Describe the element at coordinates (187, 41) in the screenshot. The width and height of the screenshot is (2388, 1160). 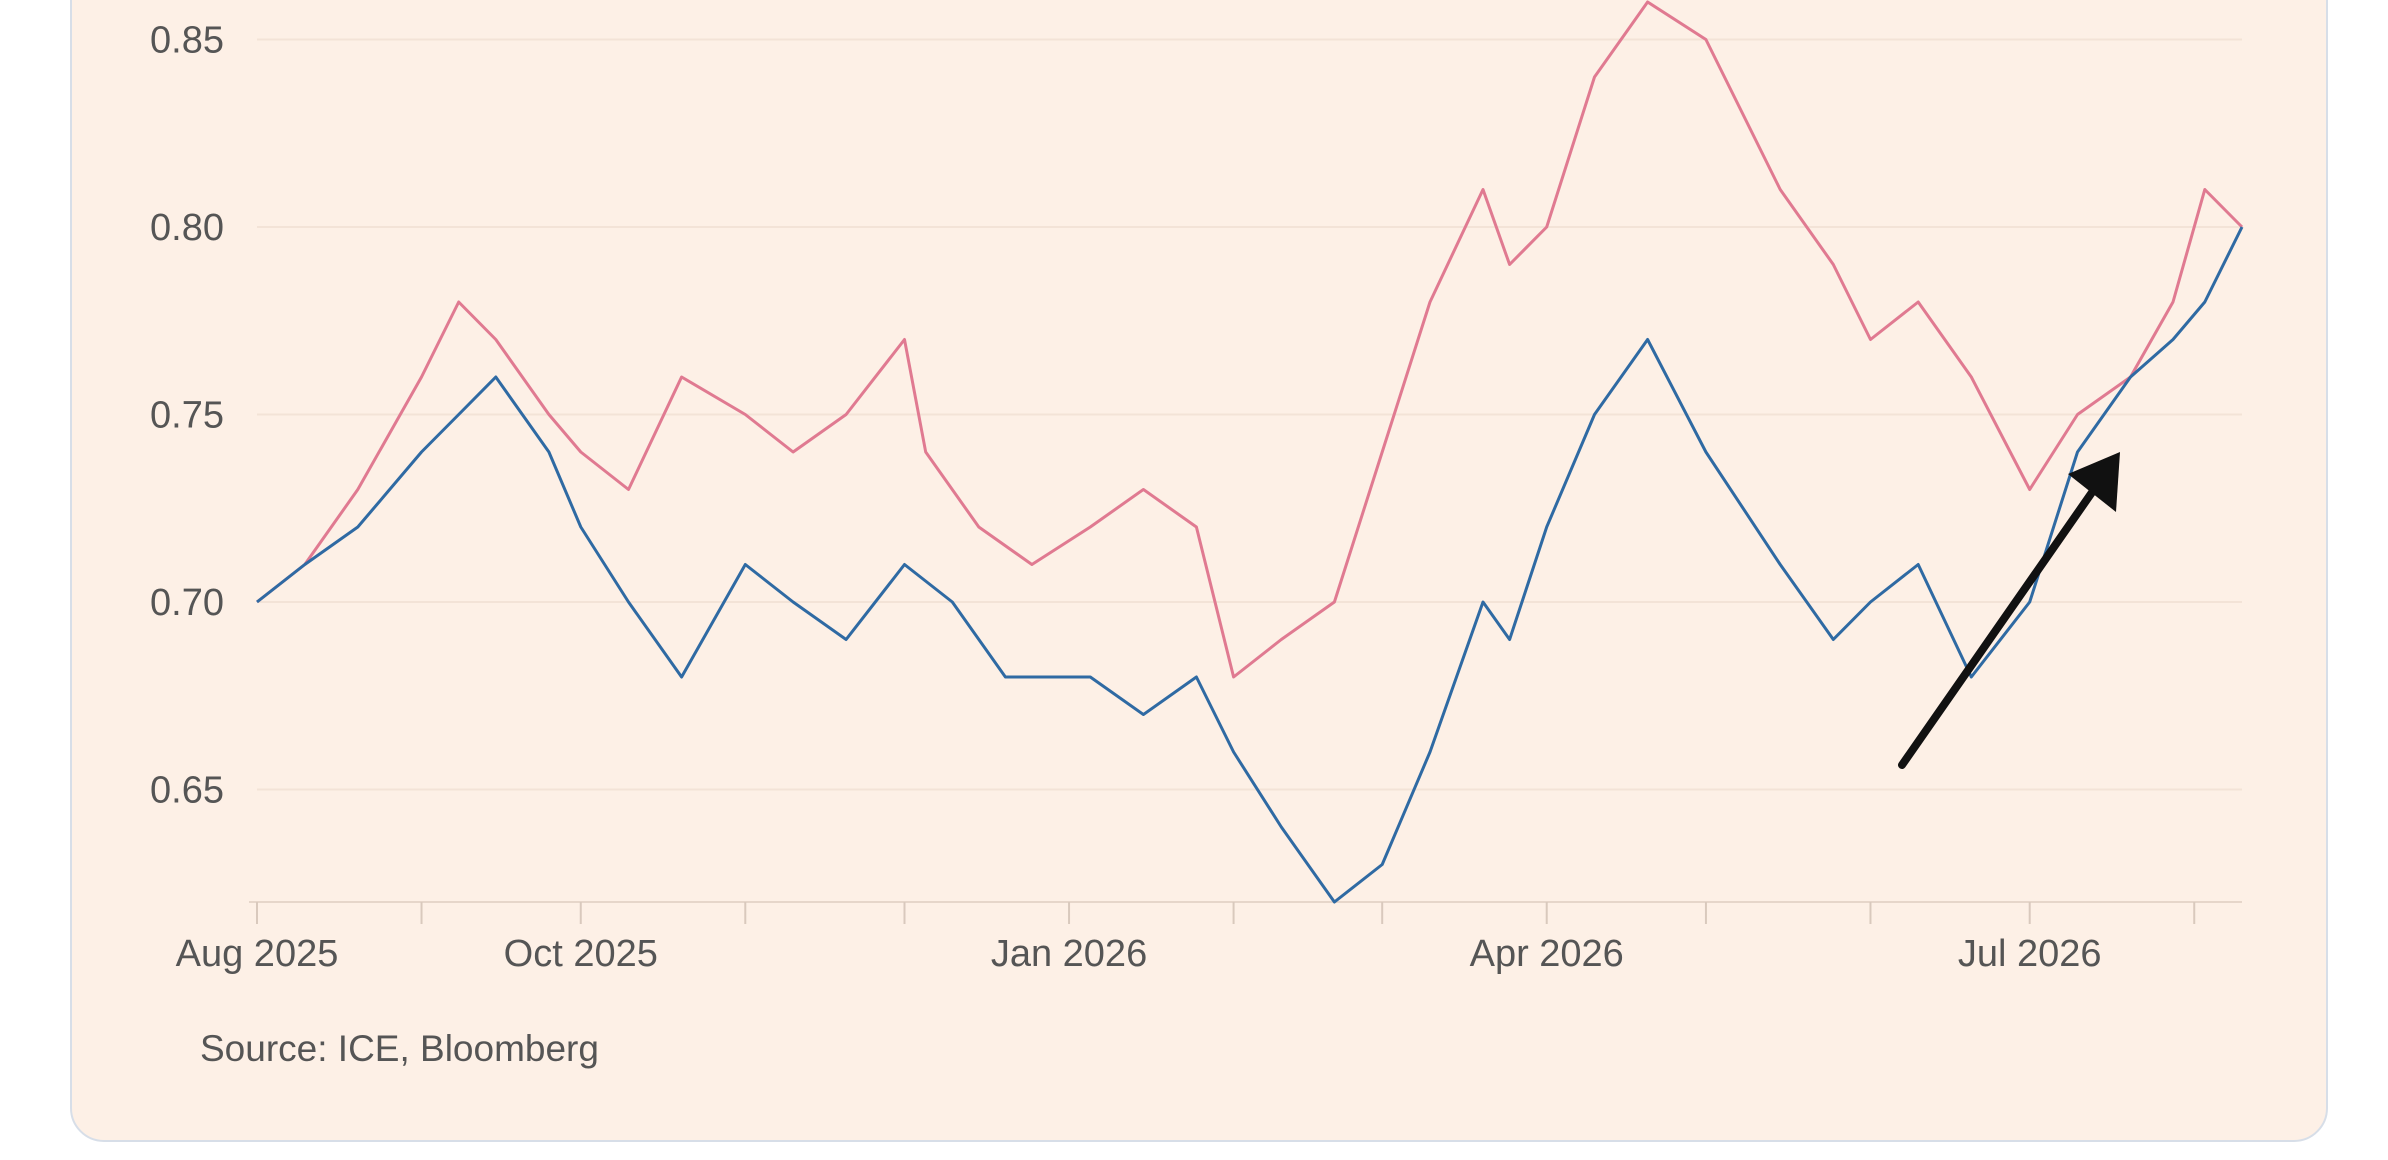
I see `y-tick-label: 0.85` at that location.